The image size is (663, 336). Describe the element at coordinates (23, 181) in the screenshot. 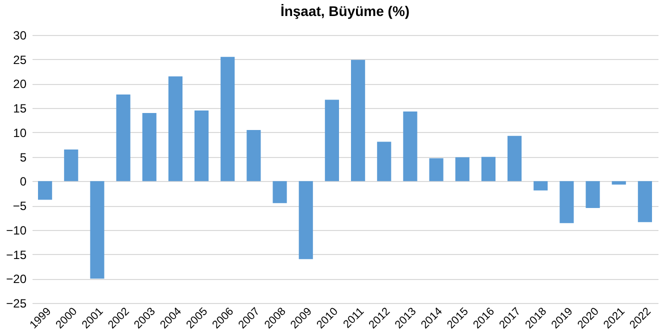

I see `y-tick-label: 0` at that location.